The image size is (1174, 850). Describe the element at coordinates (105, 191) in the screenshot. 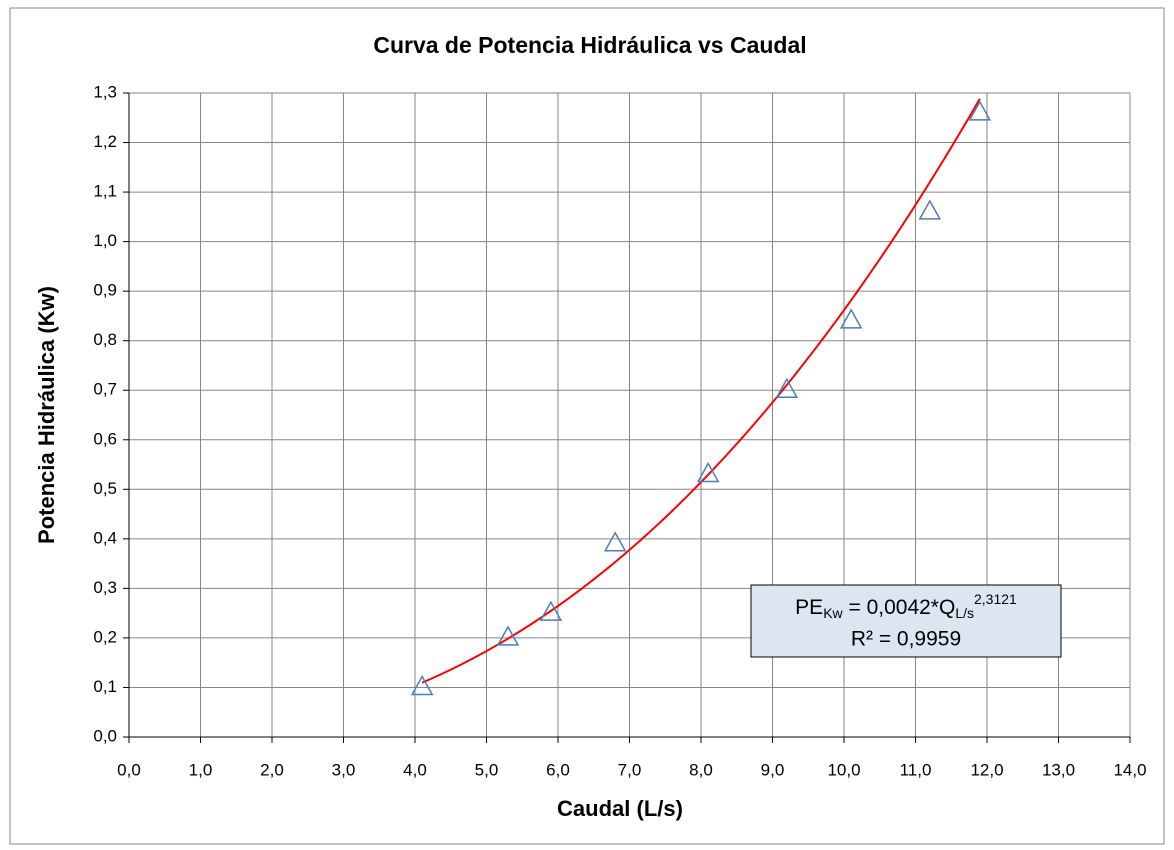

I see `y-tick-label: 1,1` at that location.